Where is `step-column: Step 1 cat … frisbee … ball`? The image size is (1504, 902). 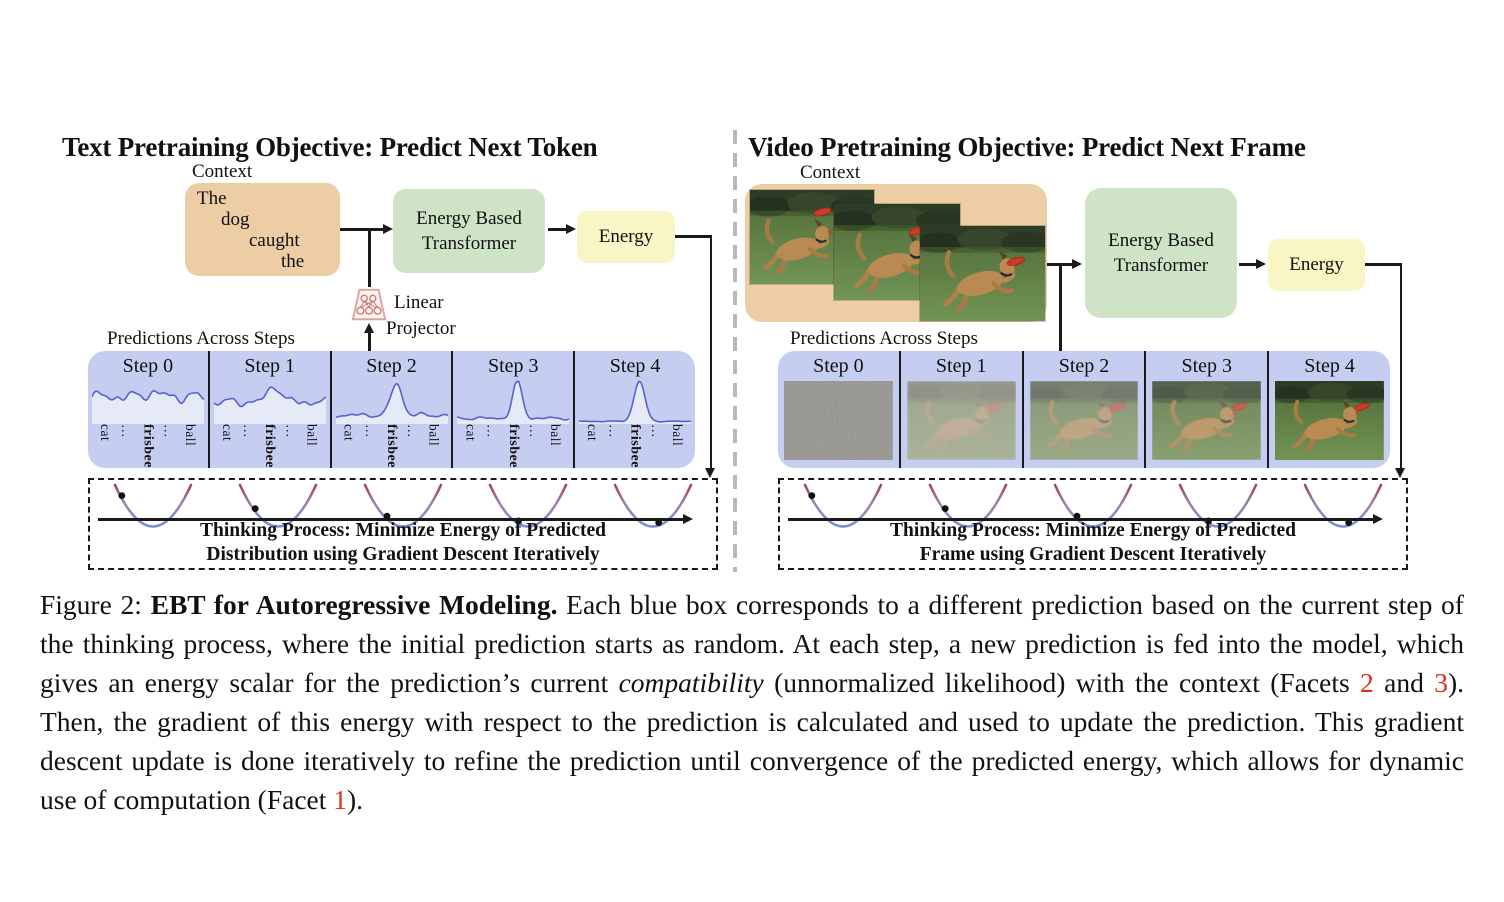 step-column: Step 1 cat … frisbee … ball is located at coordinates (271, 409).